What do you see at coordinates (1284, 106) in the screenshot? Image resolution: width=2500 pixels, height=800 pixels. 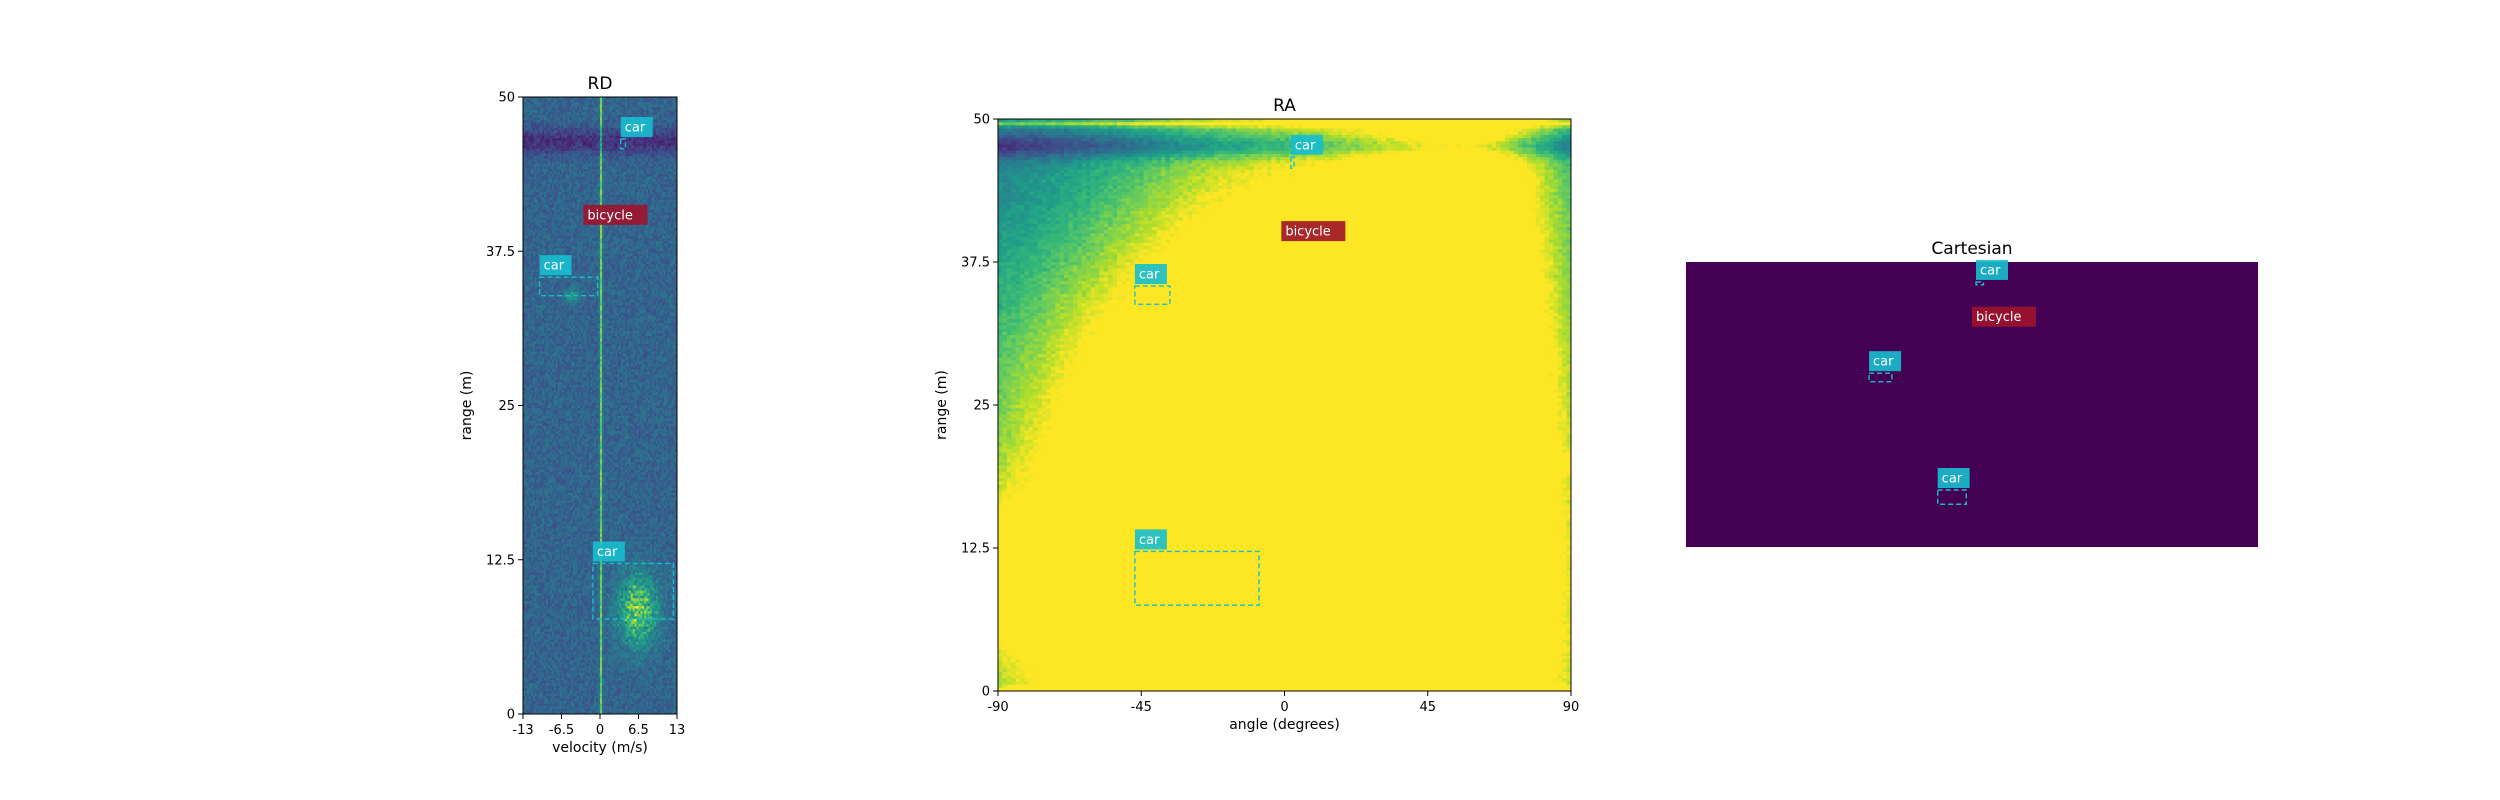 I see `ra-title: RA` at bounding box center [1284, 106].